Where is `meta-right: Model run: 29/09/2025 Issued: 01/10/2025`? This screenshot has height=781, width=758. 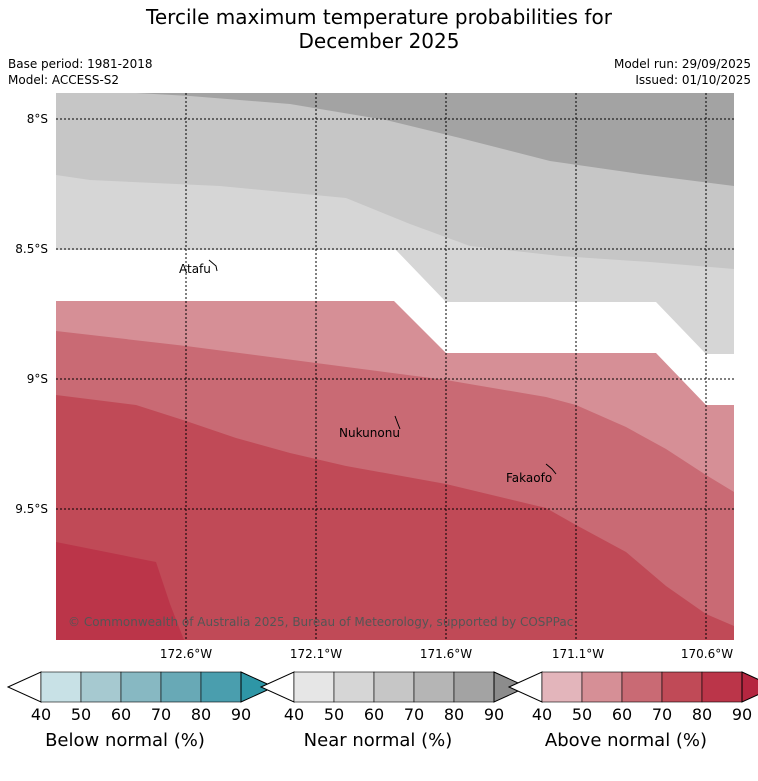 meta-right: Model run: 29/09/2025 Issued: 01/10/2025 is located at coordinates (682, 72).